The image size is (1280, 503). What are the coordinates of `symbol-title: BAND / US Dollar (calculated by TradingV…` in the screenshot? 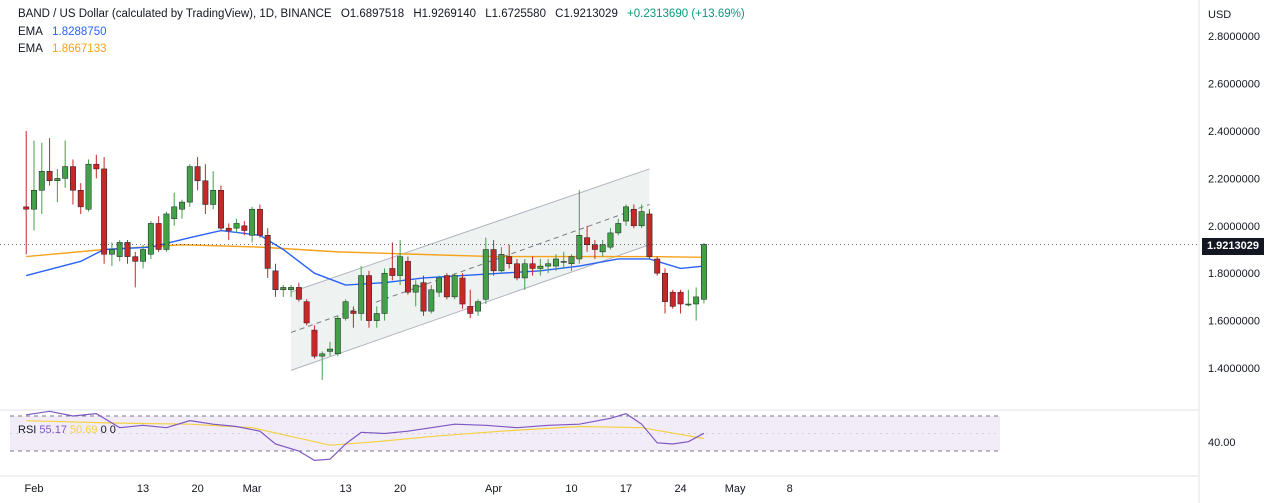 It's located at (175, 14).